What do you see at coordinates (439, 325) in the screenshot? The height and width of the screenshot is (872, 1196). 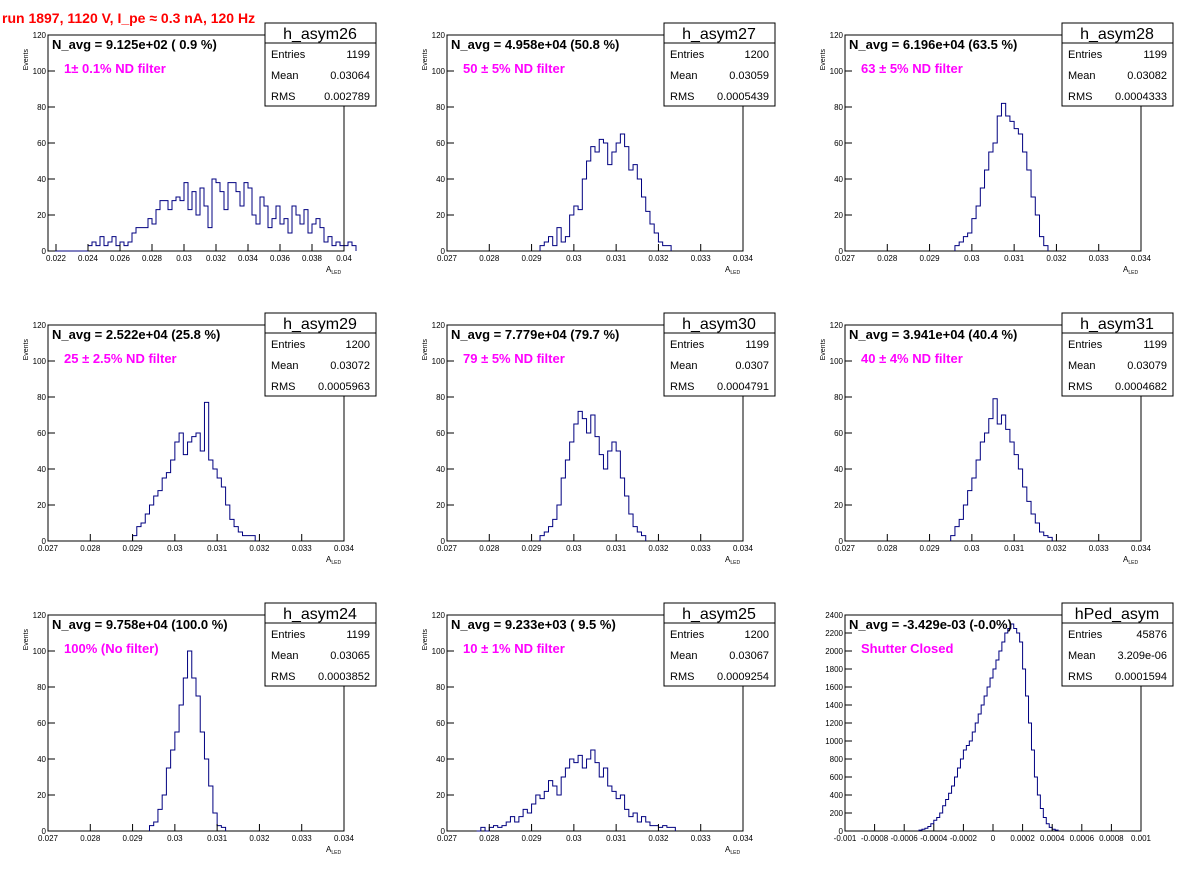 I see `y-tick-label: 120` at bounding box center [439, 325].